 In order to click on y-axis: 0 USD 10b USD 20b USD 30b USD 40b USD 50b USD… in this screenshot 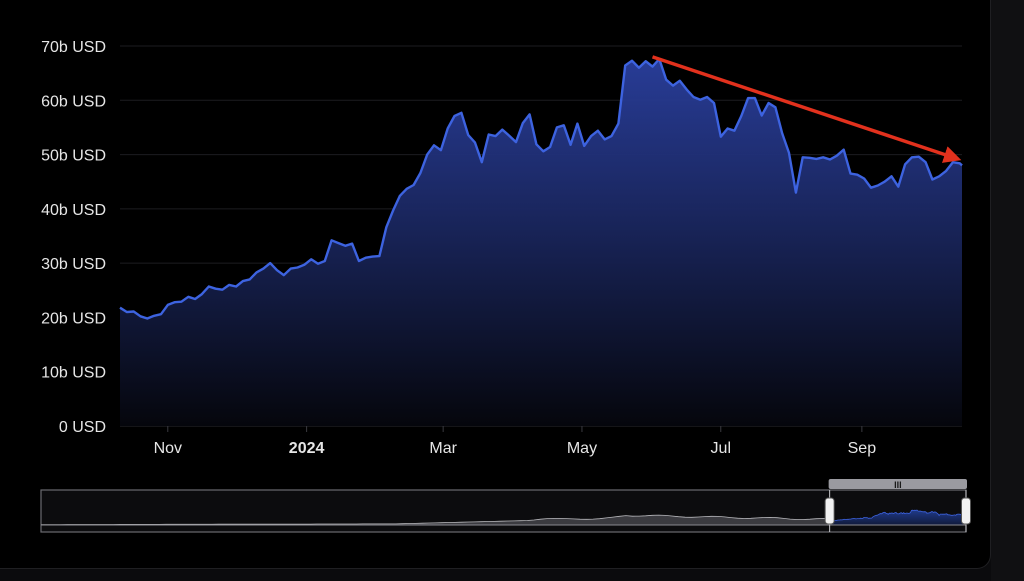, I will do `click(73, 237)`.